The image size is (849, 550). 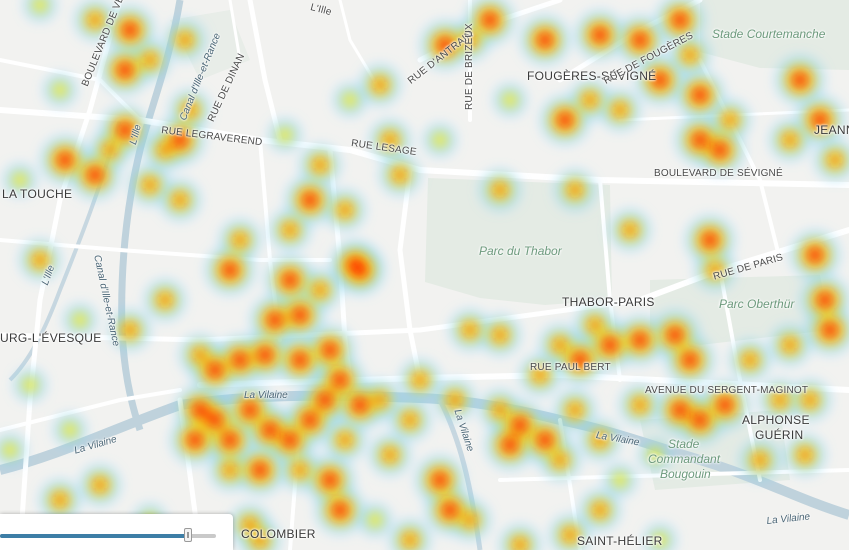 What do you see at coordinates (94, 536) in the screenshot?
I see `time-slider-fill` at bounding box center [94, 536].